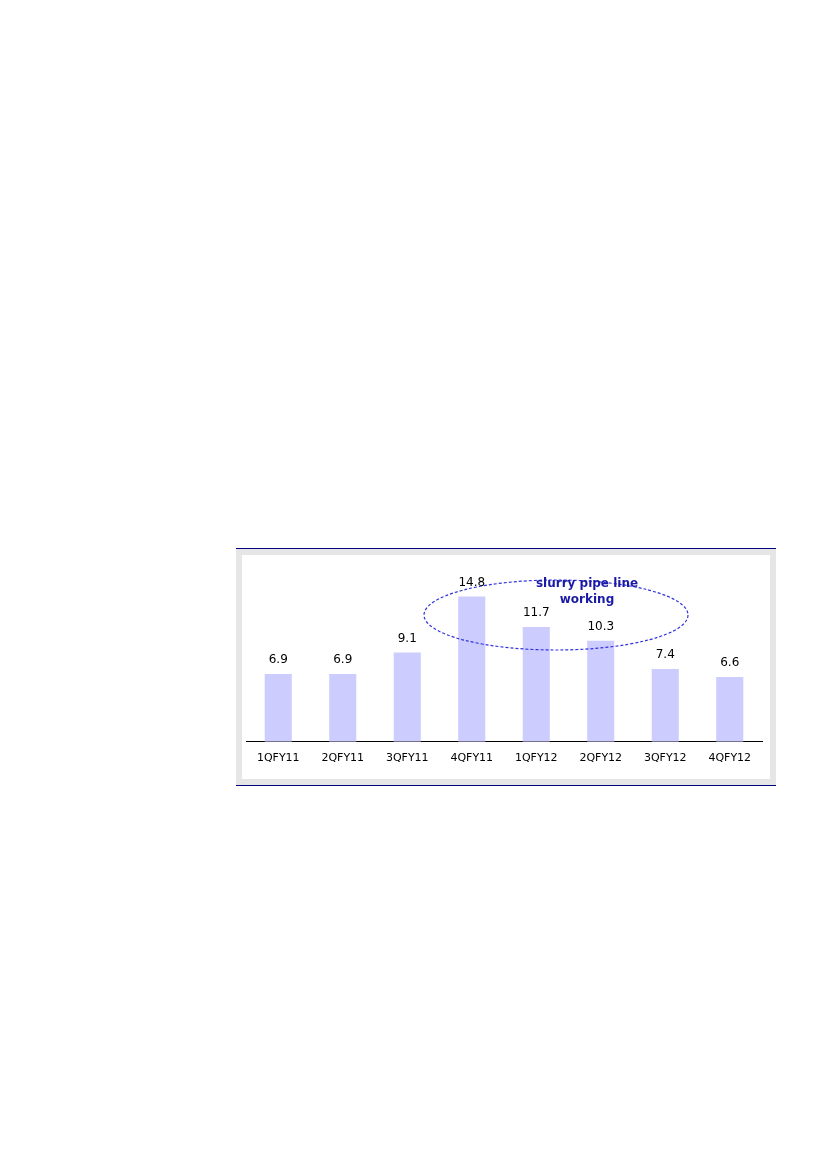 This screenshot has height=1169, width=826. Describe the element at coordinates (730, 662) in the screenshot. I see `data-label: 6.6` at that location.